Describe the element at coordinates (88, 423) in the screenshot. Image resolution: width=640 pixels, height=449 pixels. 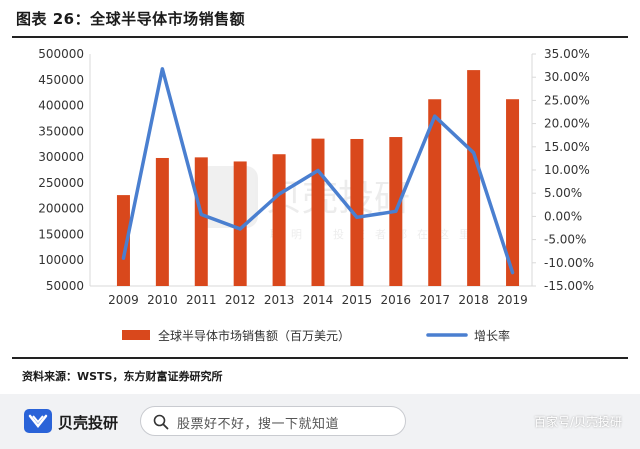
I see `logo-text: 贝壳投研` at that location.